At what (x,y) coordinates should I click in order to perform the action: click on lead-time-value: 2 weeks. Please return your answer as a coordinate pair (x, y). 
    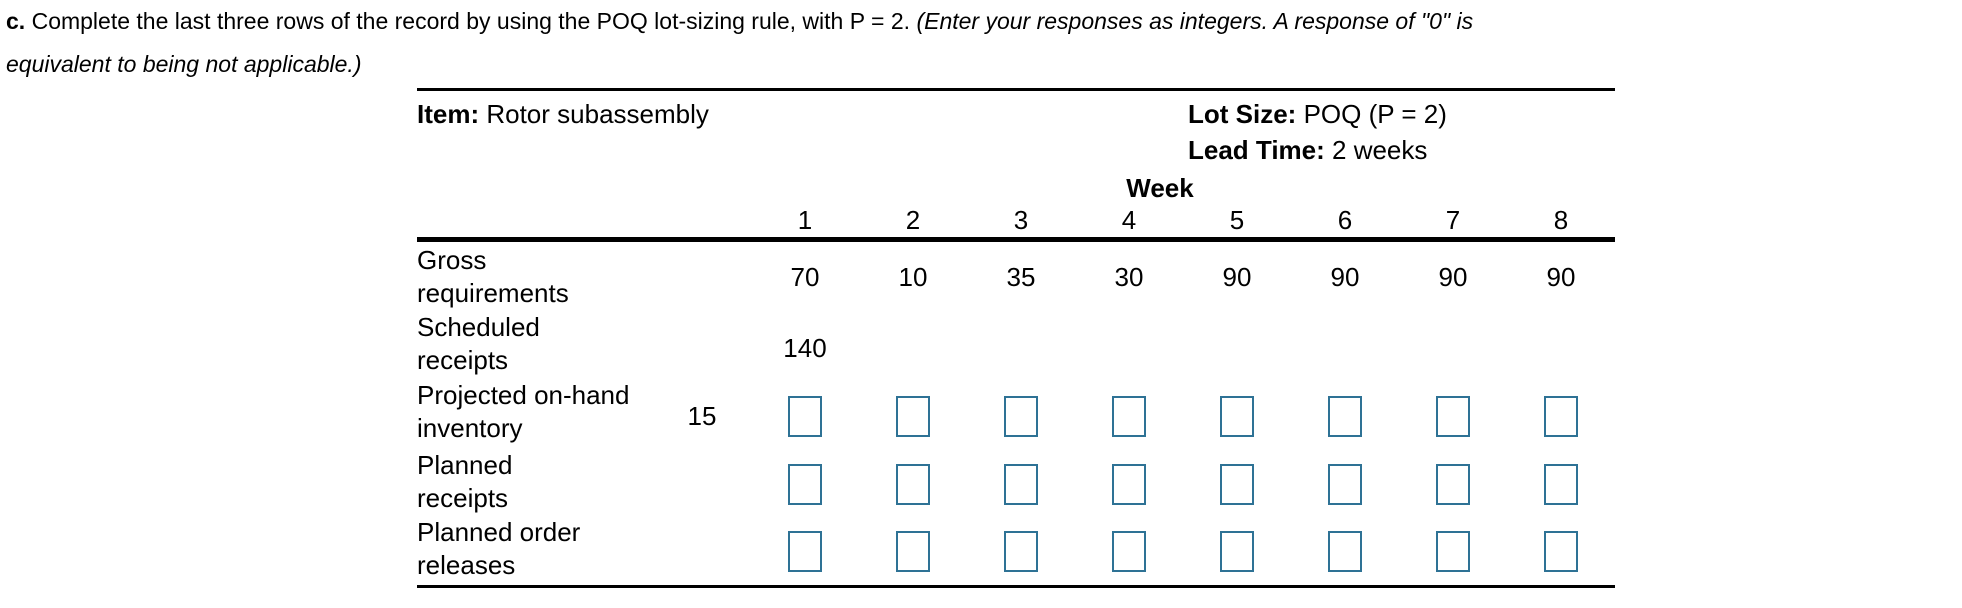
    Looking at the image, I should click on (1376, 150).